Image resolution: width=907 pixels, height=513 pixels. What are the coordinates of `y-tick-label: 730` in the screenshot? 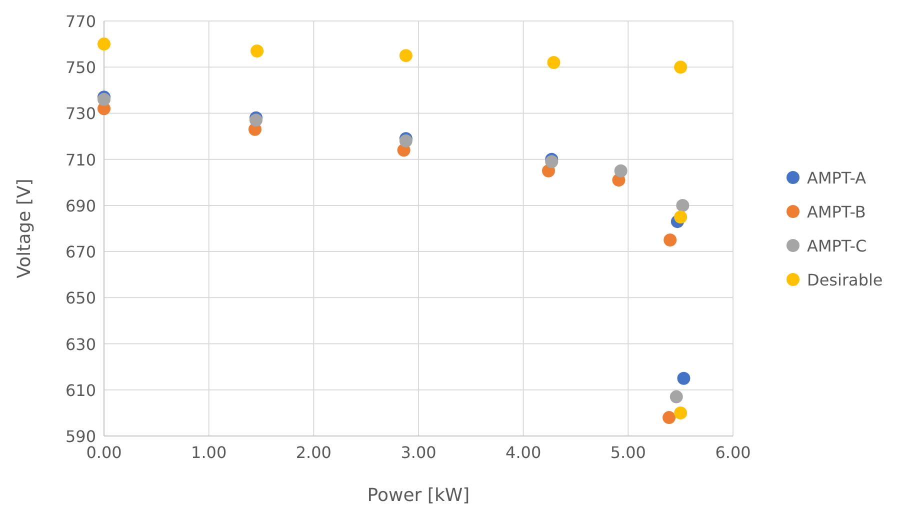 It's located at (80, 114).